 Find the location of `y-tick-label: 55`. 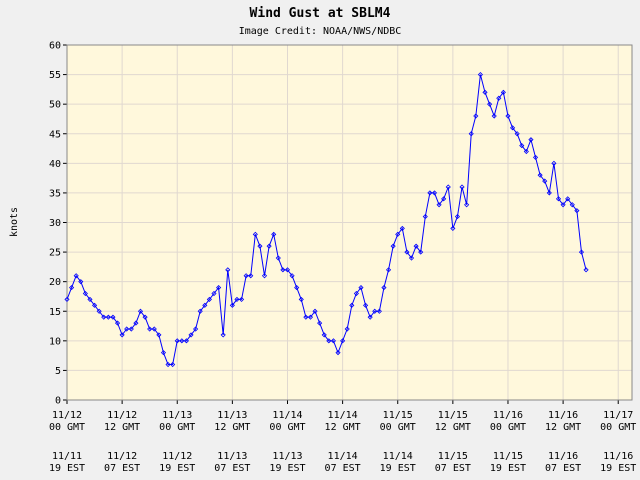

y-tick-label: 55 is located at coordinates (55, 75).